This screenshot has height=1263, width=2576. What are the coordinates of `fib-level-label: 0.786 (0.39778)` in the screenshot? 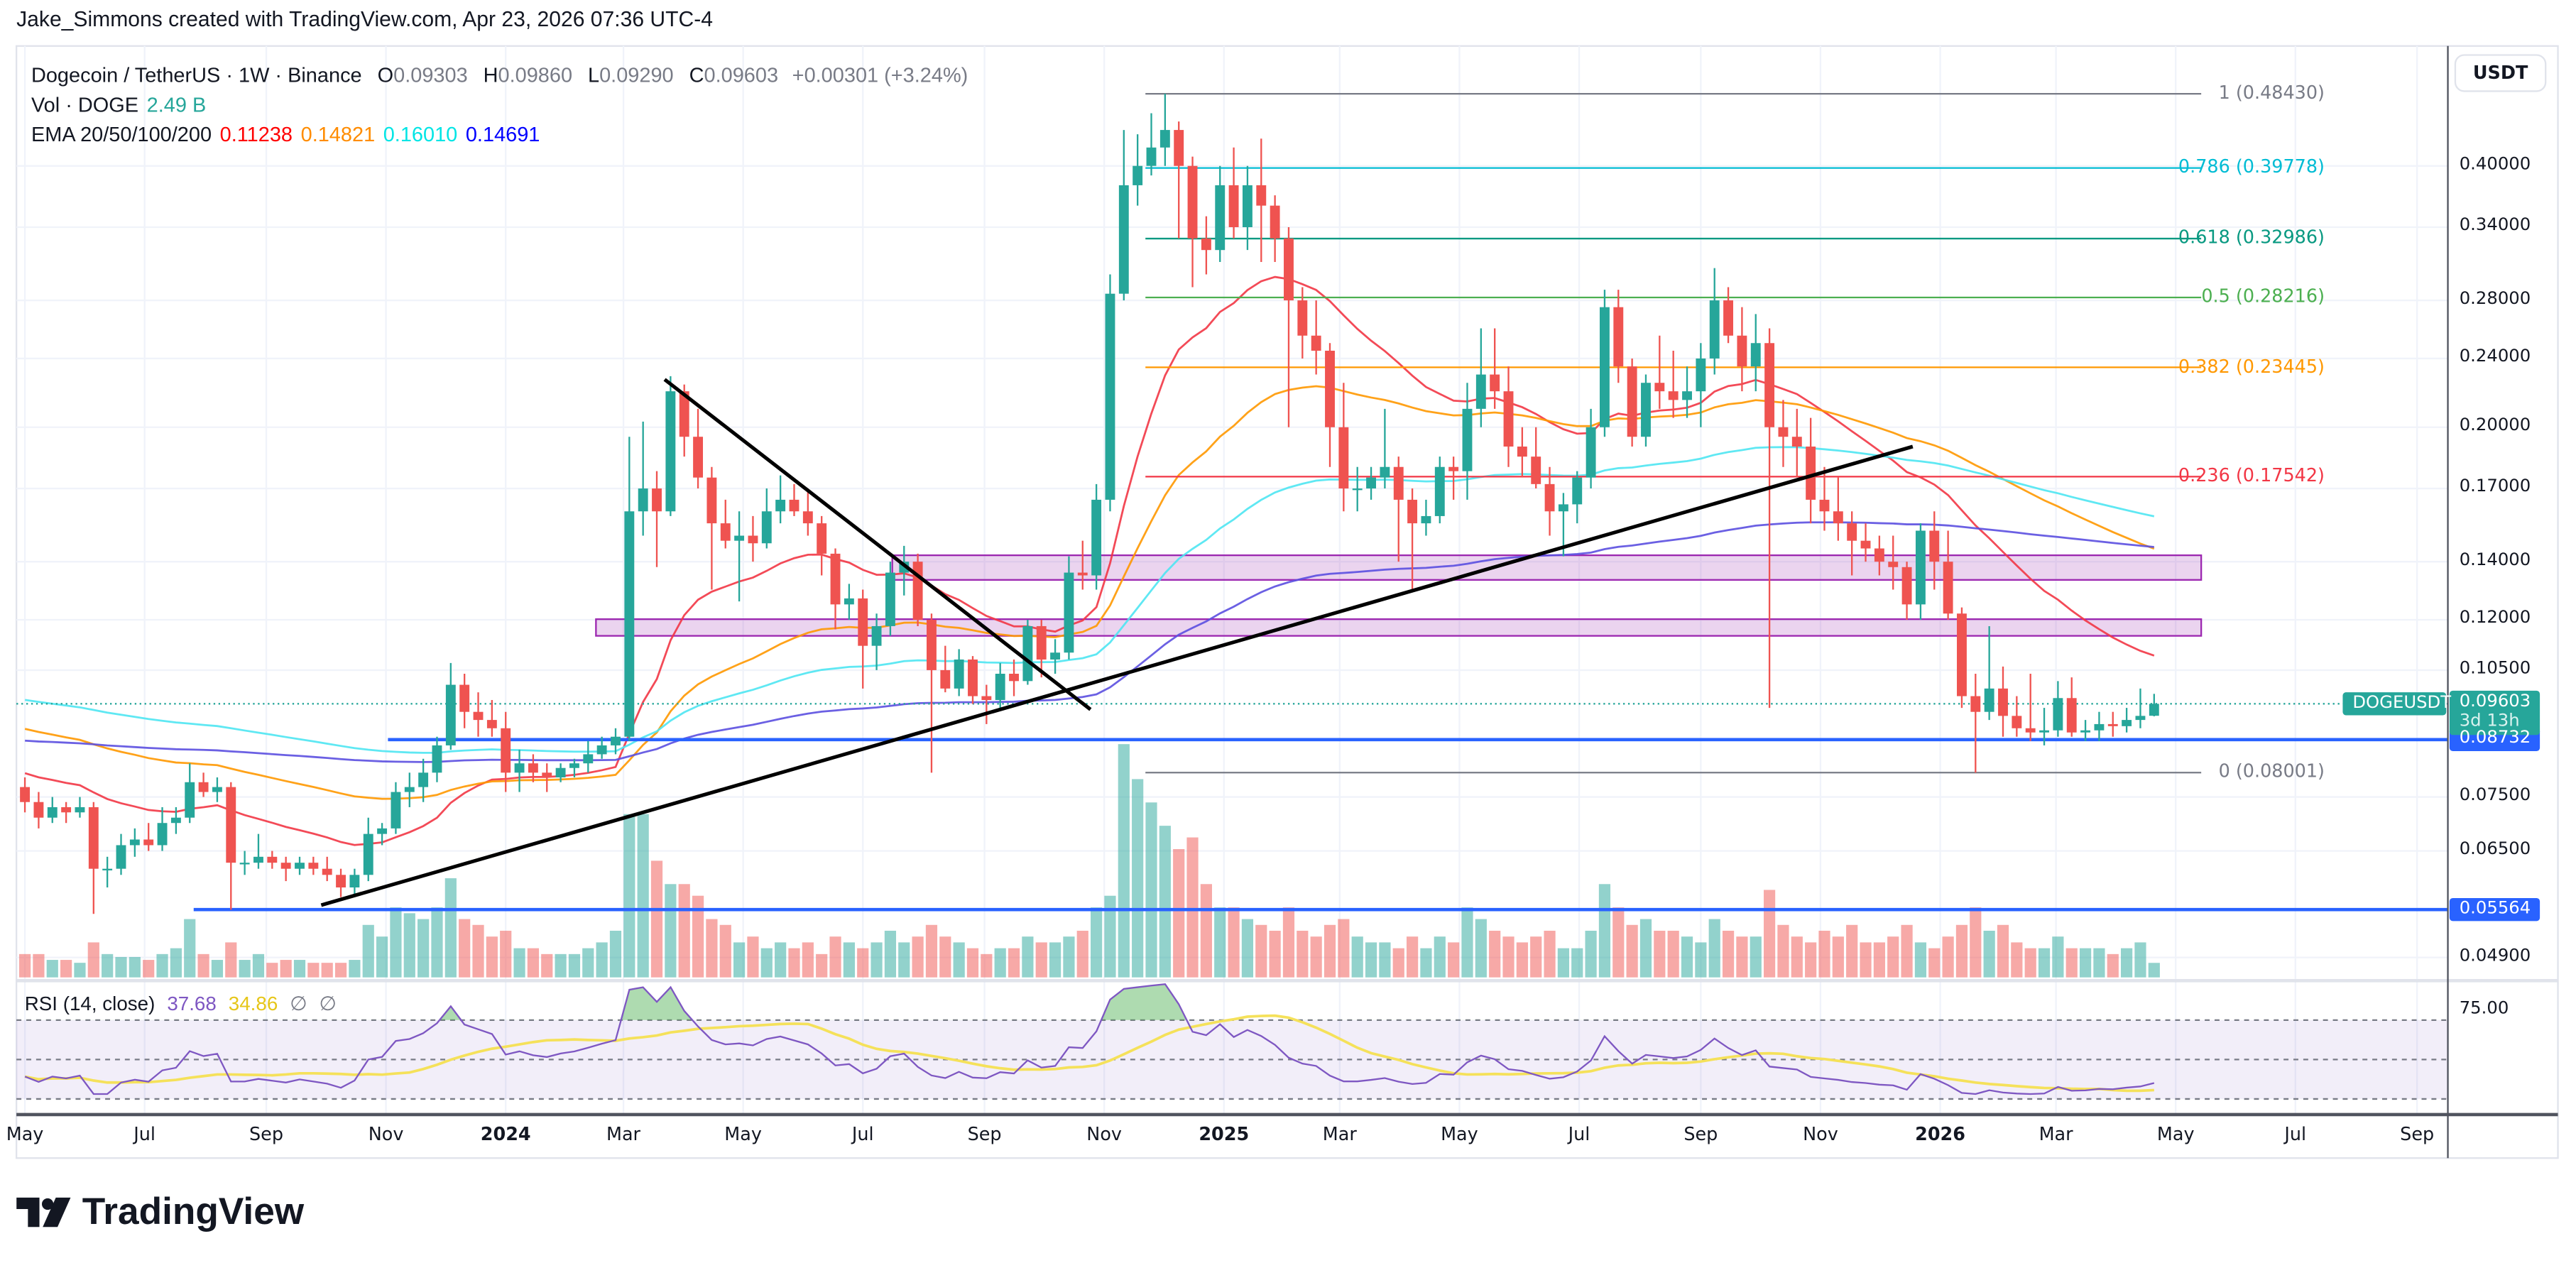 It's located at (2251, 167).